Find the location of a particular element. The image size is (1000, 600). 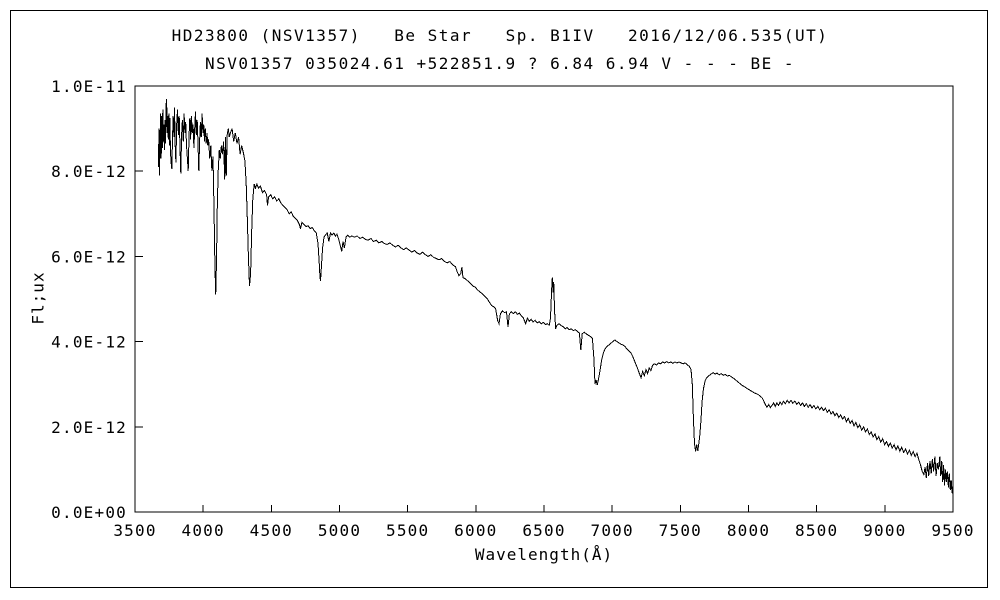

y-tick-label: 4.0E-12 is located at coordinates (89, 342).